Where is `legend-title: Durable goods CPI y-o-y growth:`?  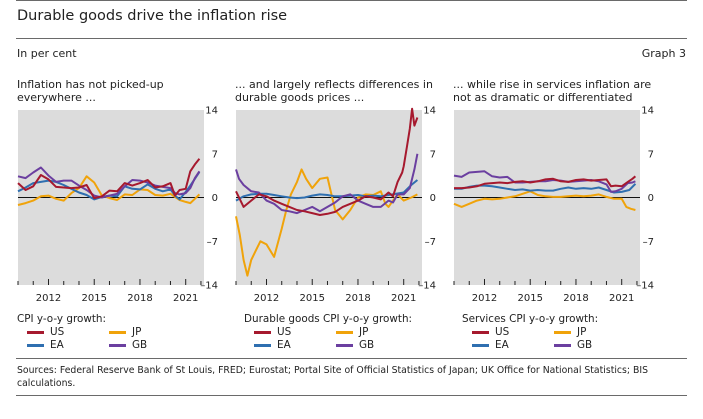
legend-title: Durable goods CPI y-o-y growth: is located at coordinates (328, 319).